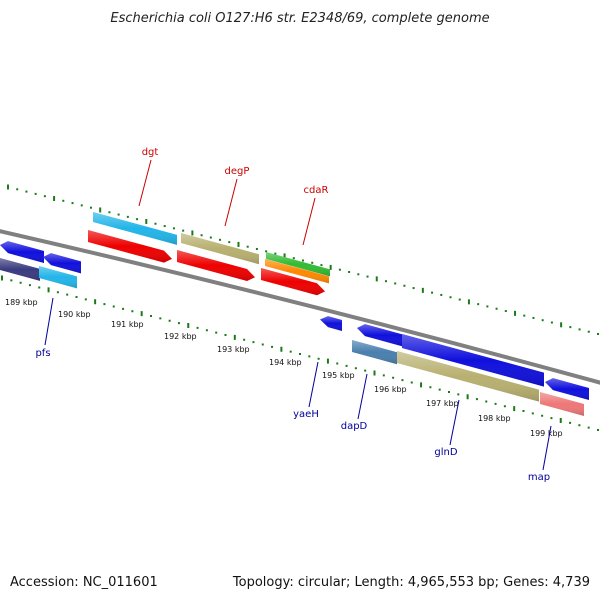 This screenshot has height=600, width=600. Describe the element at coordinates (442, 403) in the screenshot. I see `scale-label: 197 kbp` at that location.